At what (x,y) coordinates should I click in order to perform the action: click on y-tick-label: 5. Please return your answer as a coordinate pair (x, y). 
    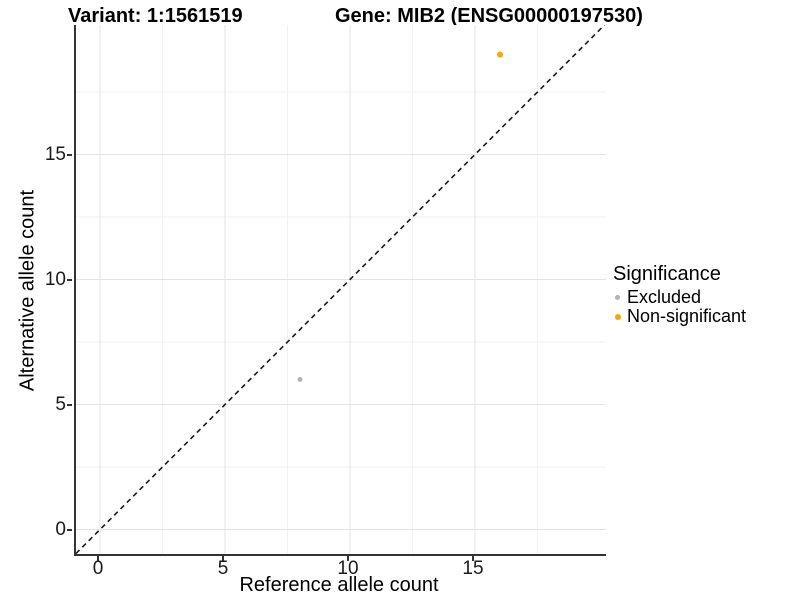
    Looking at the image, I should click on (60, 404).